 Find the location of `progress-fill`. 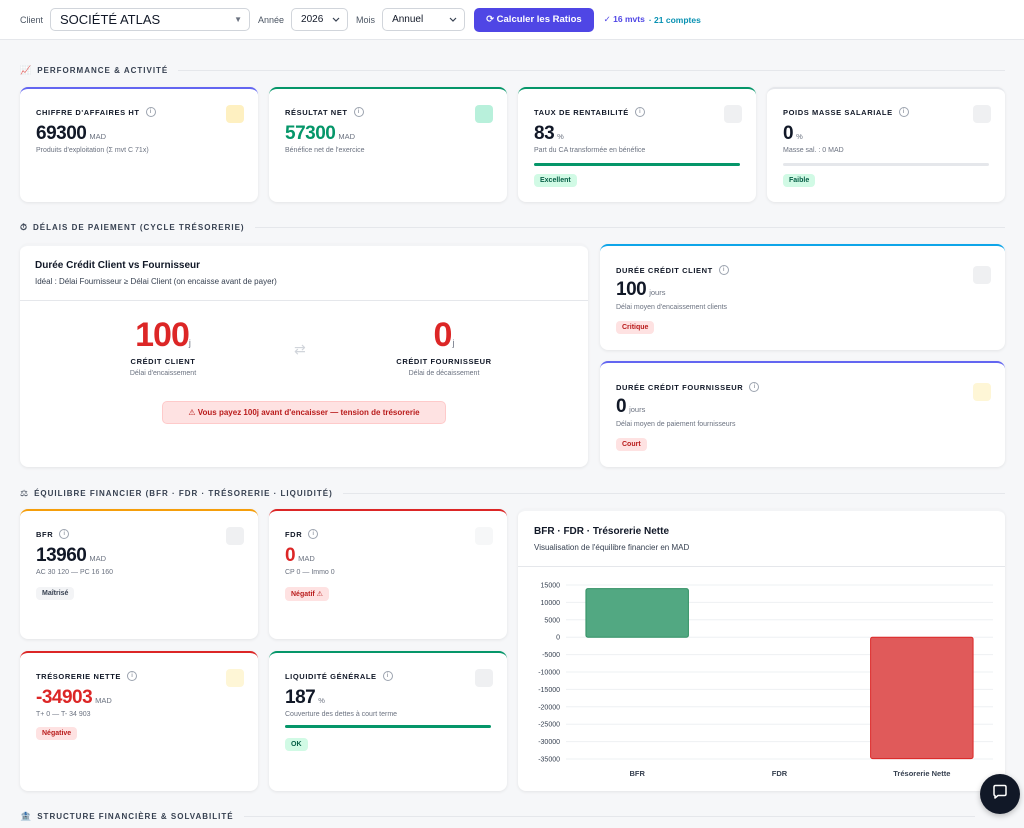

progress-fill is located at coordinates (637, 164).